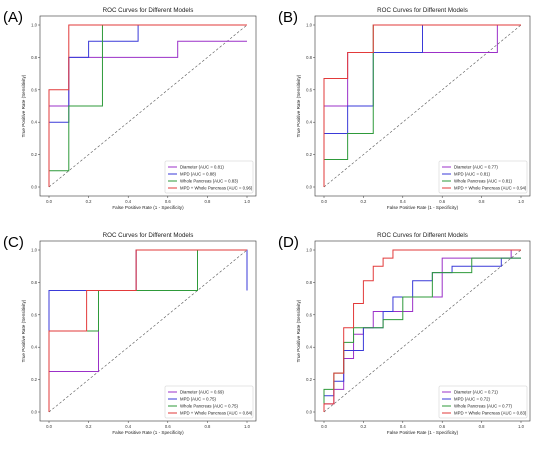  What do you see at coordinates (198, 174) in the screenshot?
I see `legend-entry: MPD (AUC = 0.88)` at bounding box center [198, 174].